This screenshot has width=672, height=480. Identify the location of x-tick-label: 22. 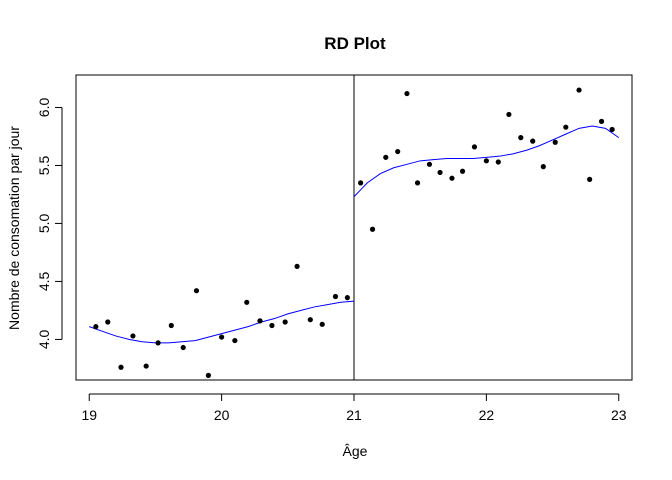
(487, 415).